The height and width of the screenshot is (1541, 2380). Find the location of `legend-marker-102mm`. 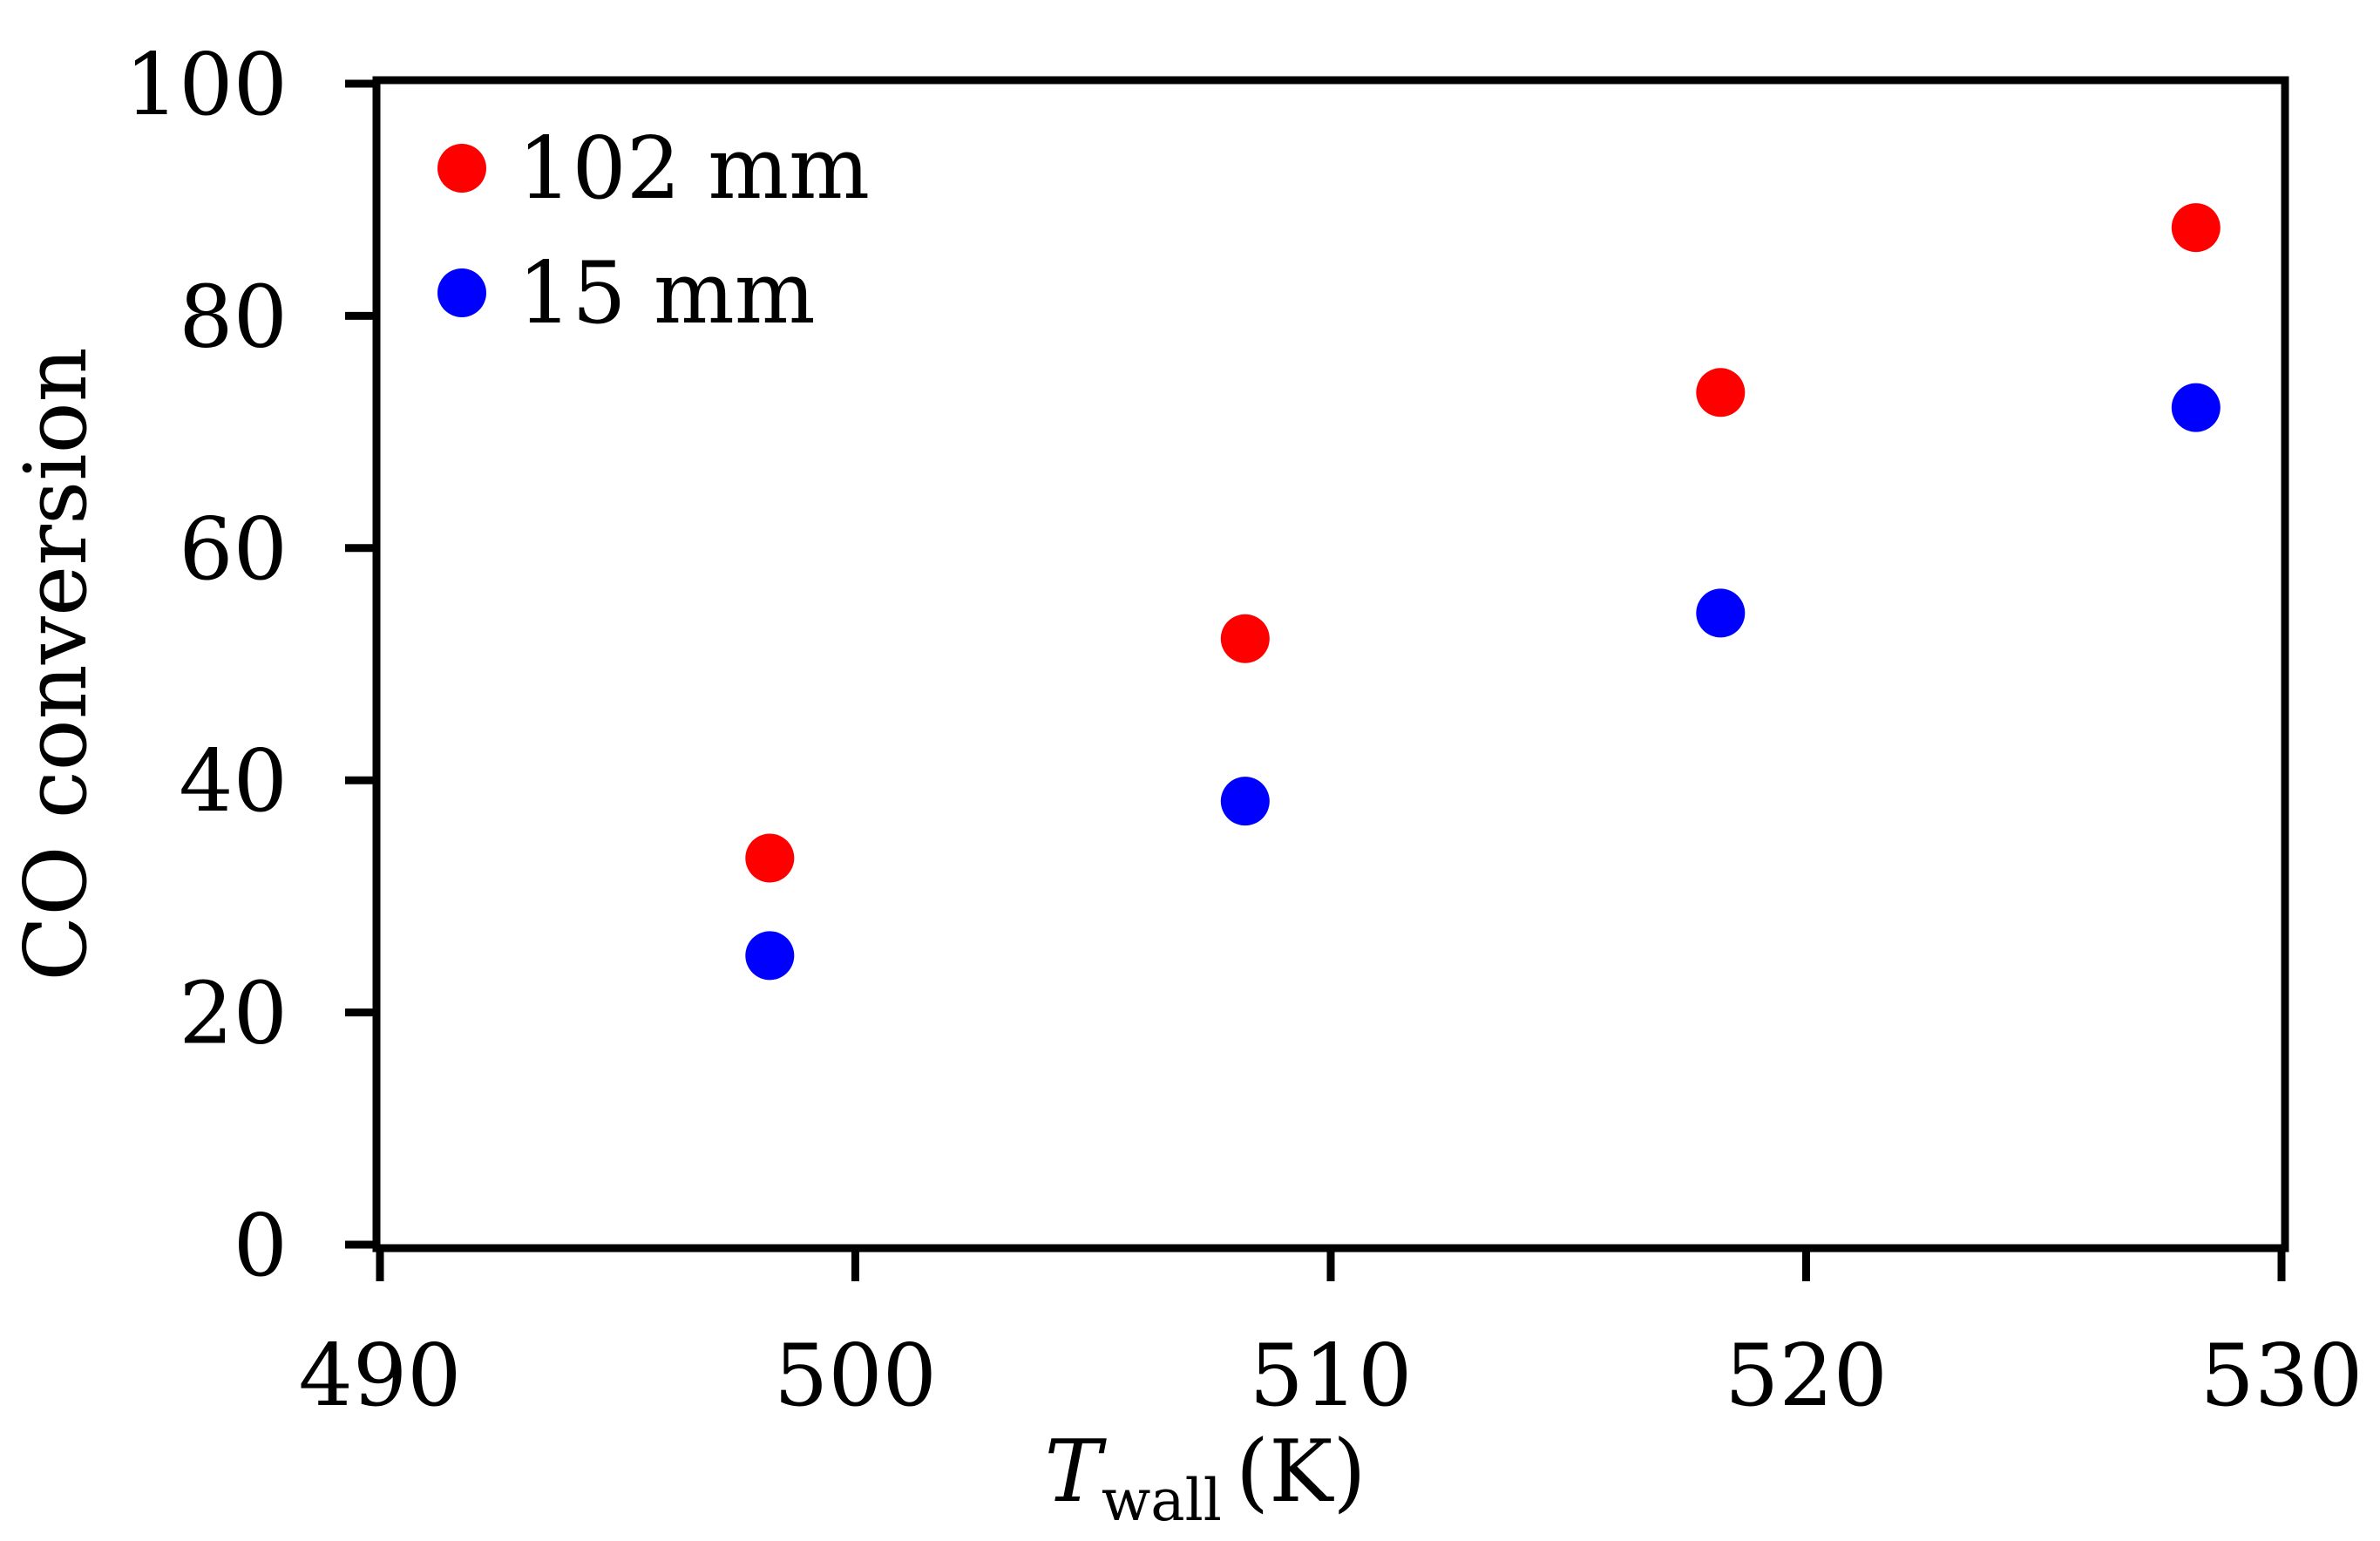

legend-marker-102mm is located at coordinates (461, 168).